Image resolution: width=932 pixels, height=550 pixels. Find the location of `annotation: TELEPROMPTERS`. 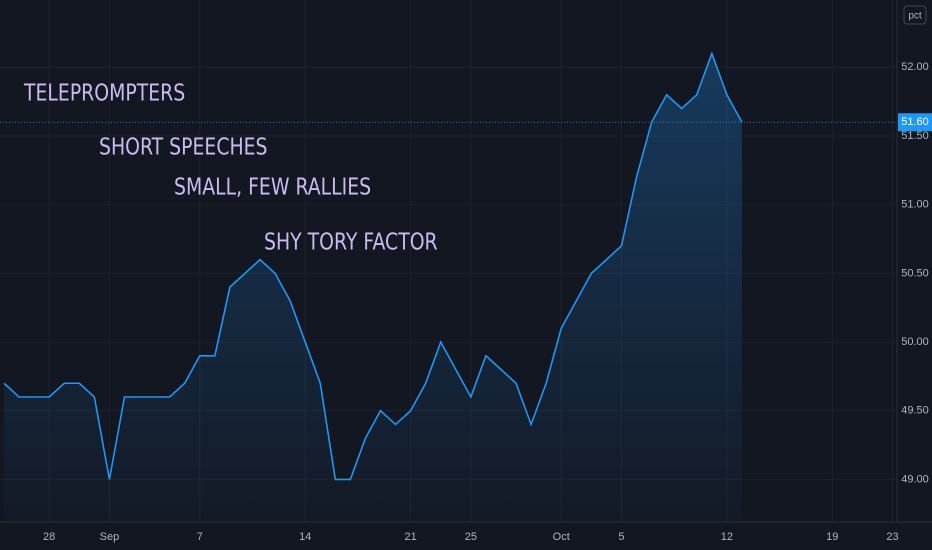

annotation: TELEPROMPTERS is located at coordinates (104, 92).